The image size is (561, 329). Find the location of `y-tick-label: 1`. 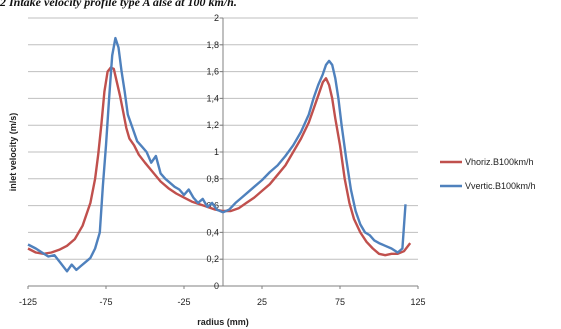

y-tick-label: 1 is located at coordinates (216, 152).